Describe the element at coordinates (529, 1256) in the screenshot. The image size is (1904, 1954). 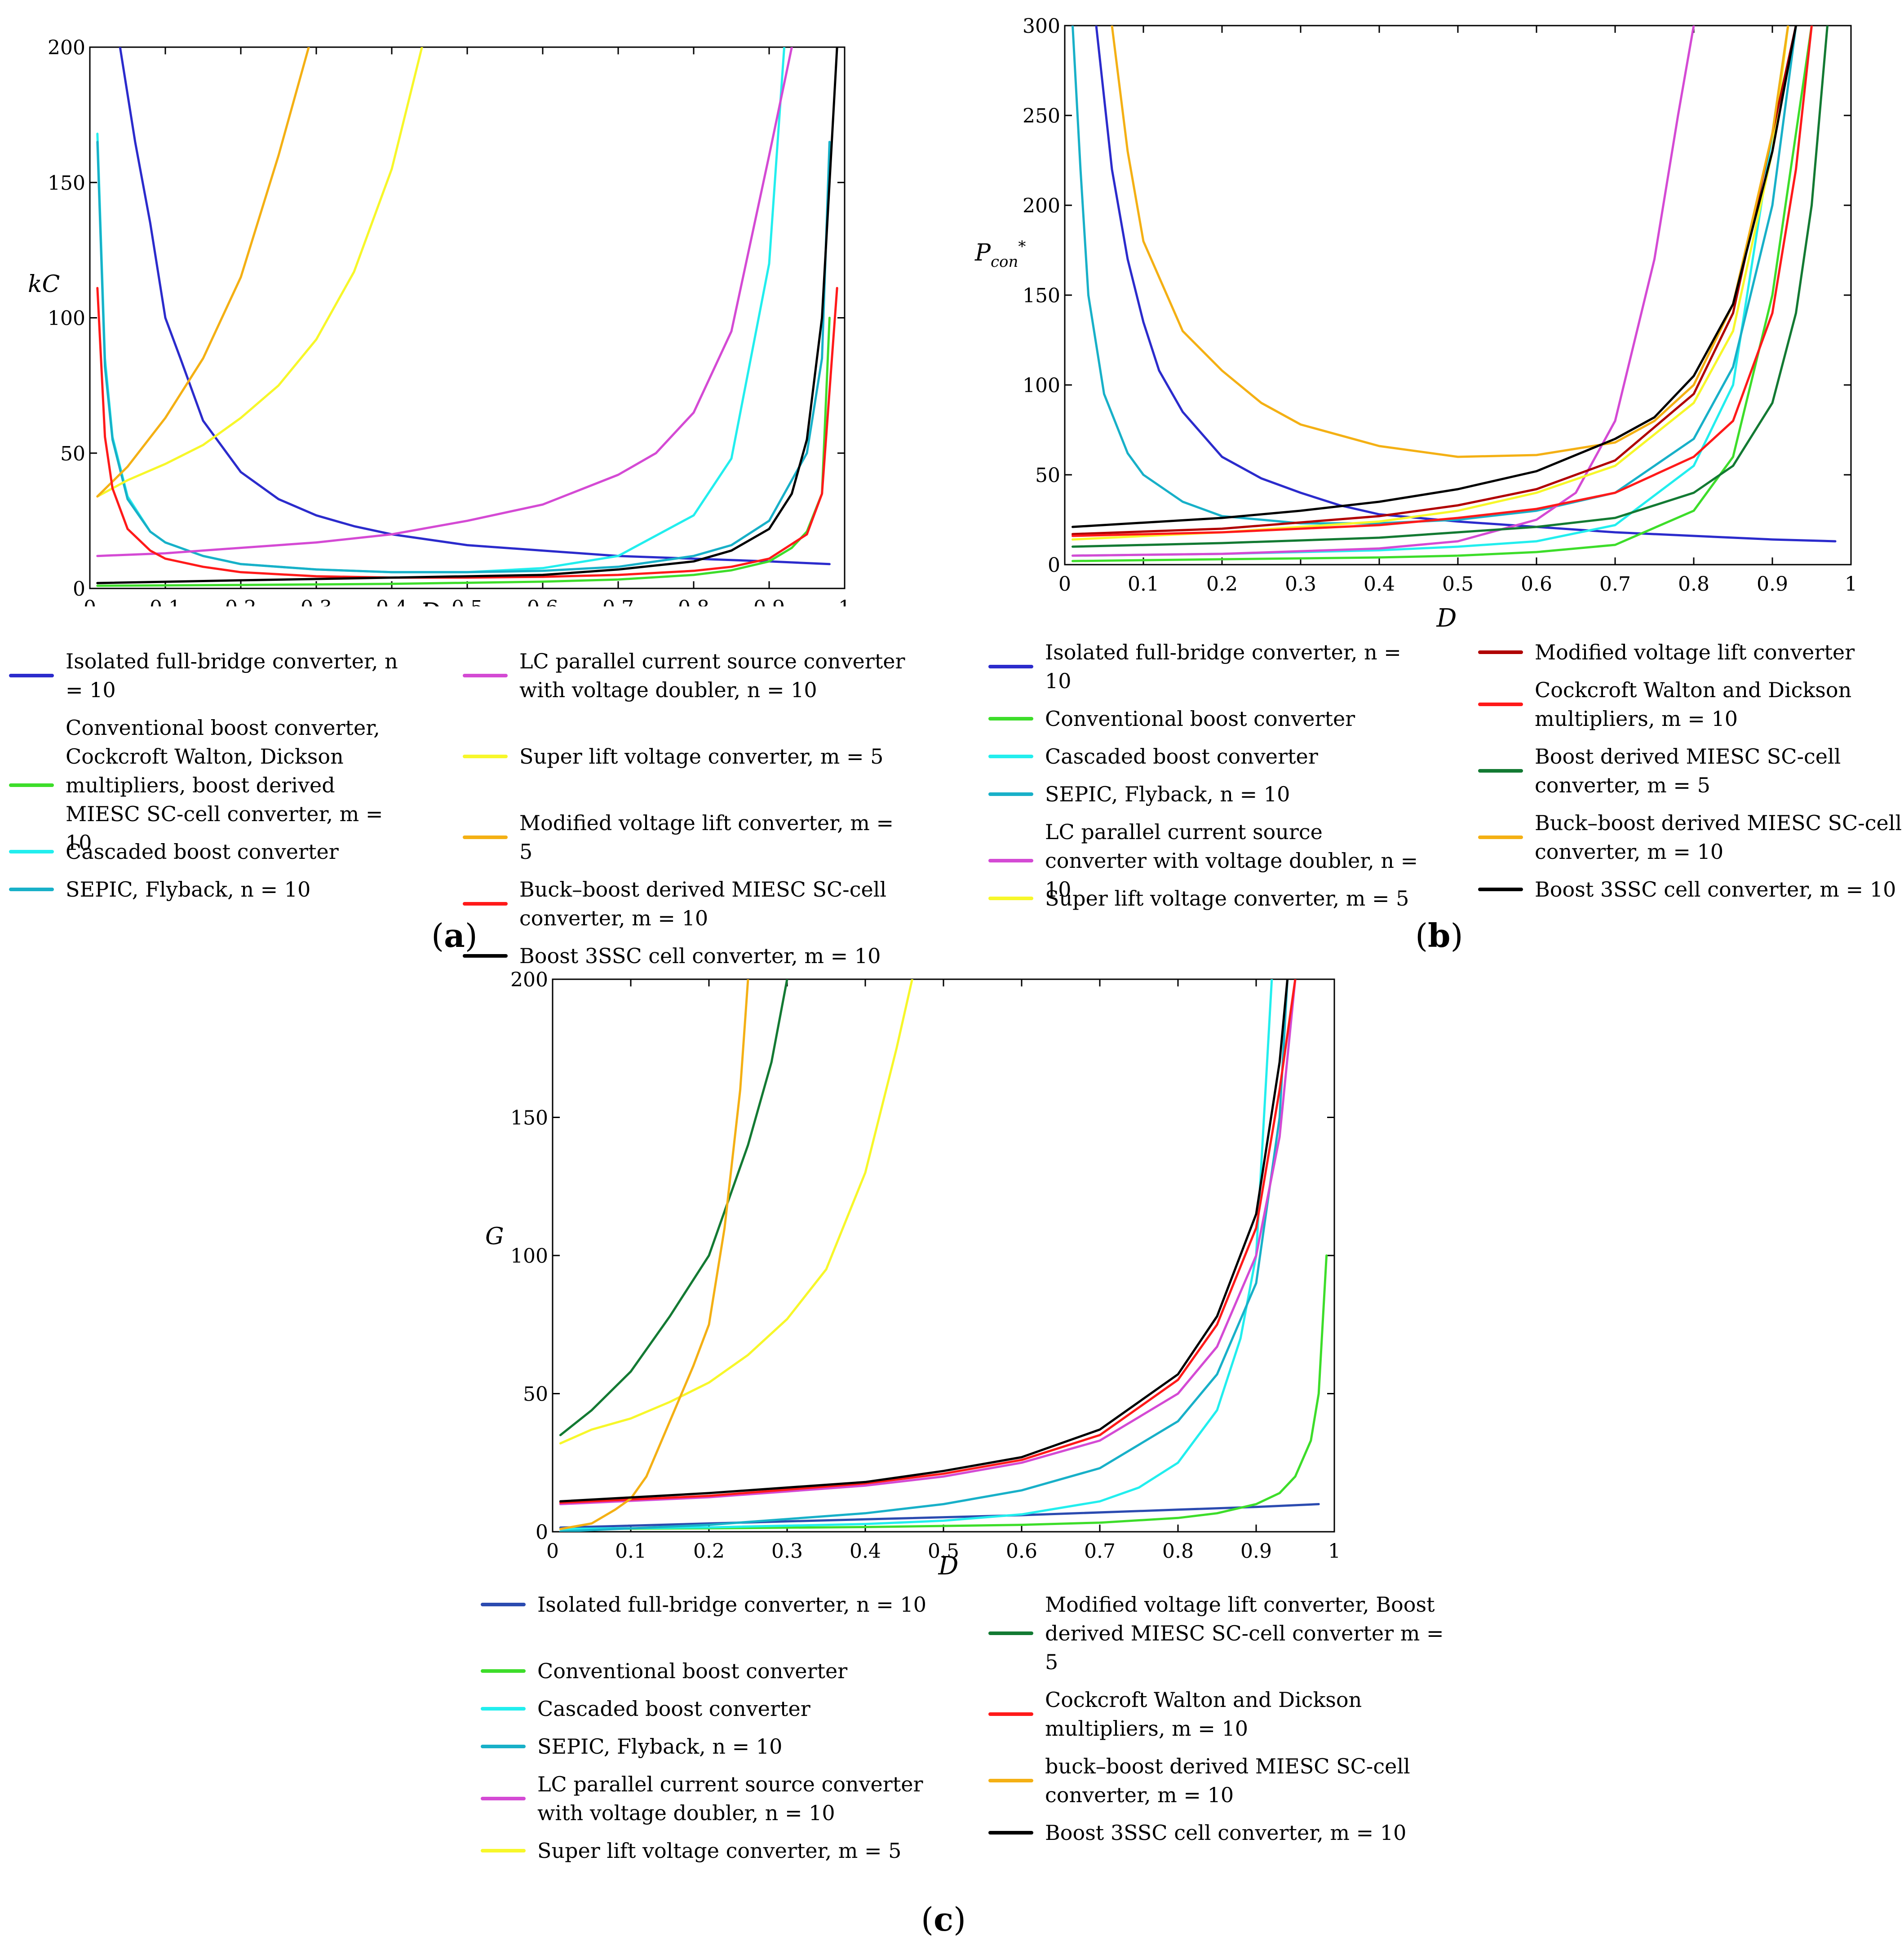
I see `y-tick-label: 100` at that location.